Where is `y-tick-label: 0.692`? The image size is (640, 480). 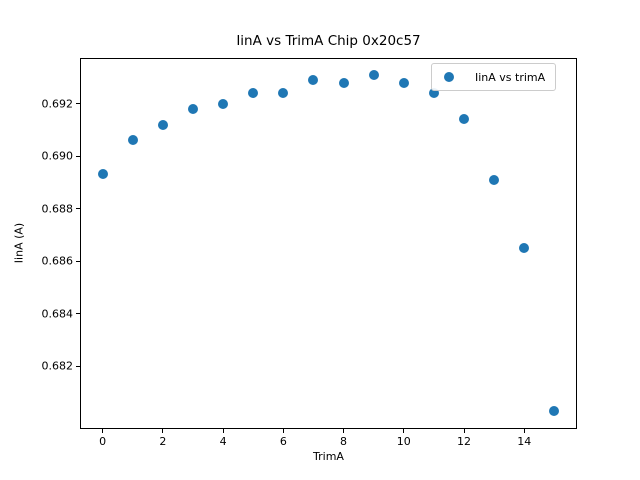
y-tick-label: 0.692 is located at coordinates (57, 104).